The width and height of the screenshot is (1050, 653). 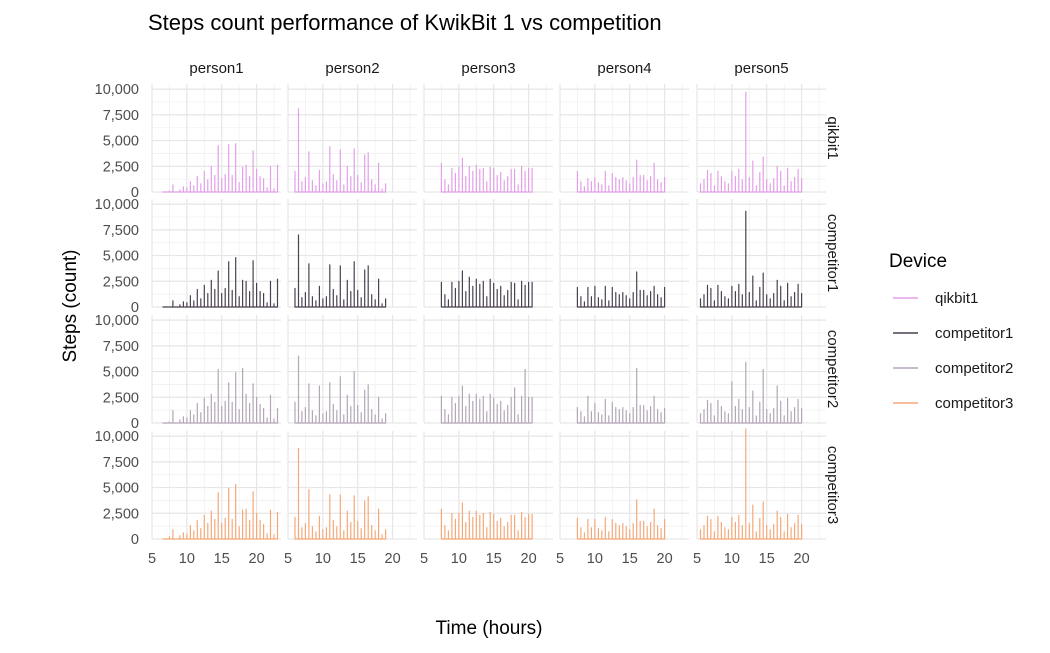 I want to click on y-axis-label: Steps (count), so click(x=70, y=306).